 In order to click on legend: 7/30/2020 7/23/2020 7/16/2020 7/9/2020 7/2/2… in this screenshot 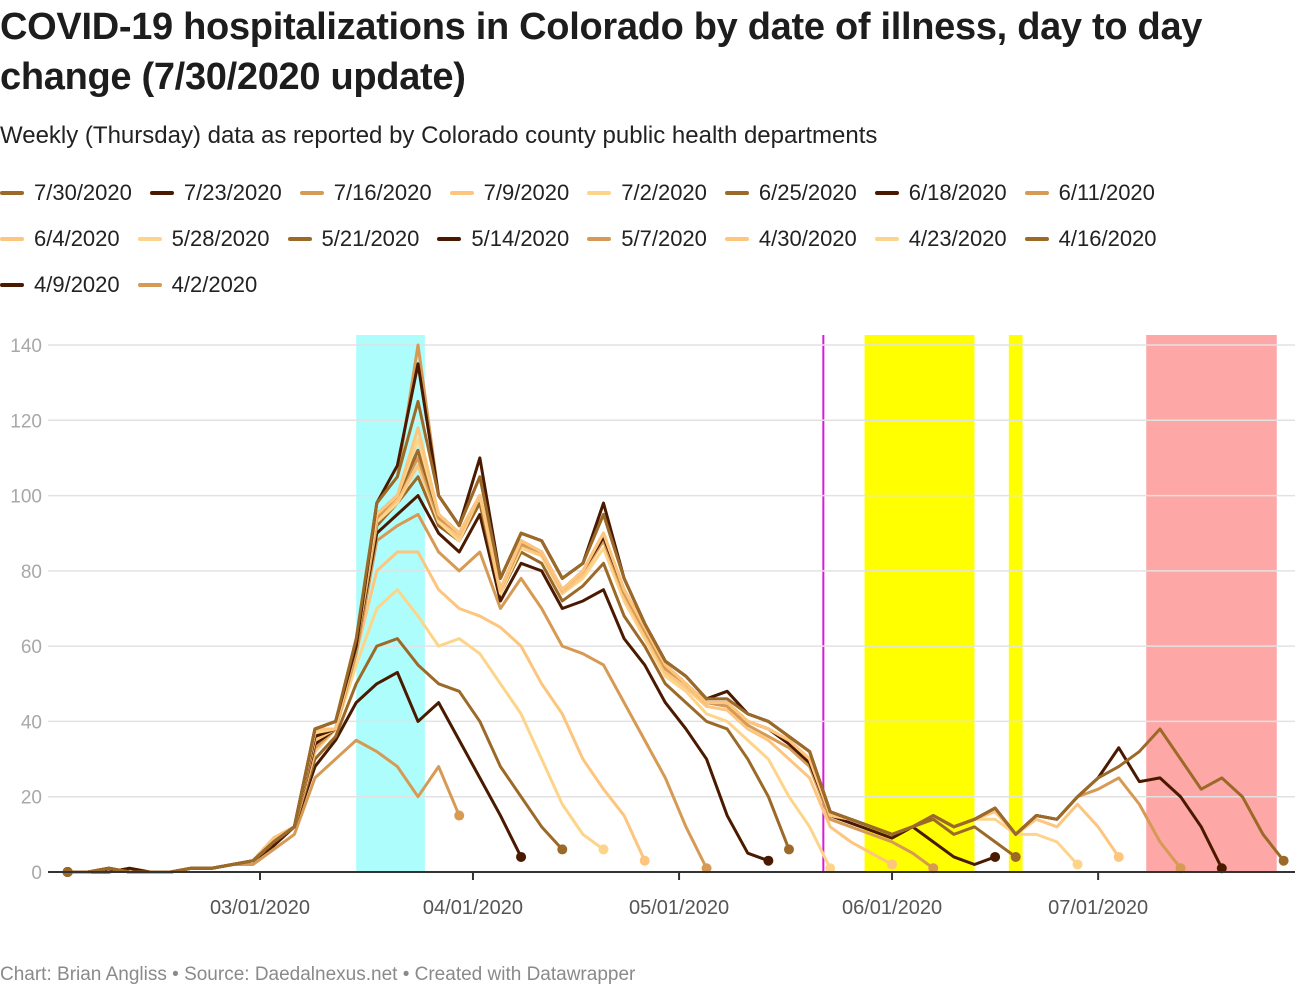, I will do `click(645, 239)`.